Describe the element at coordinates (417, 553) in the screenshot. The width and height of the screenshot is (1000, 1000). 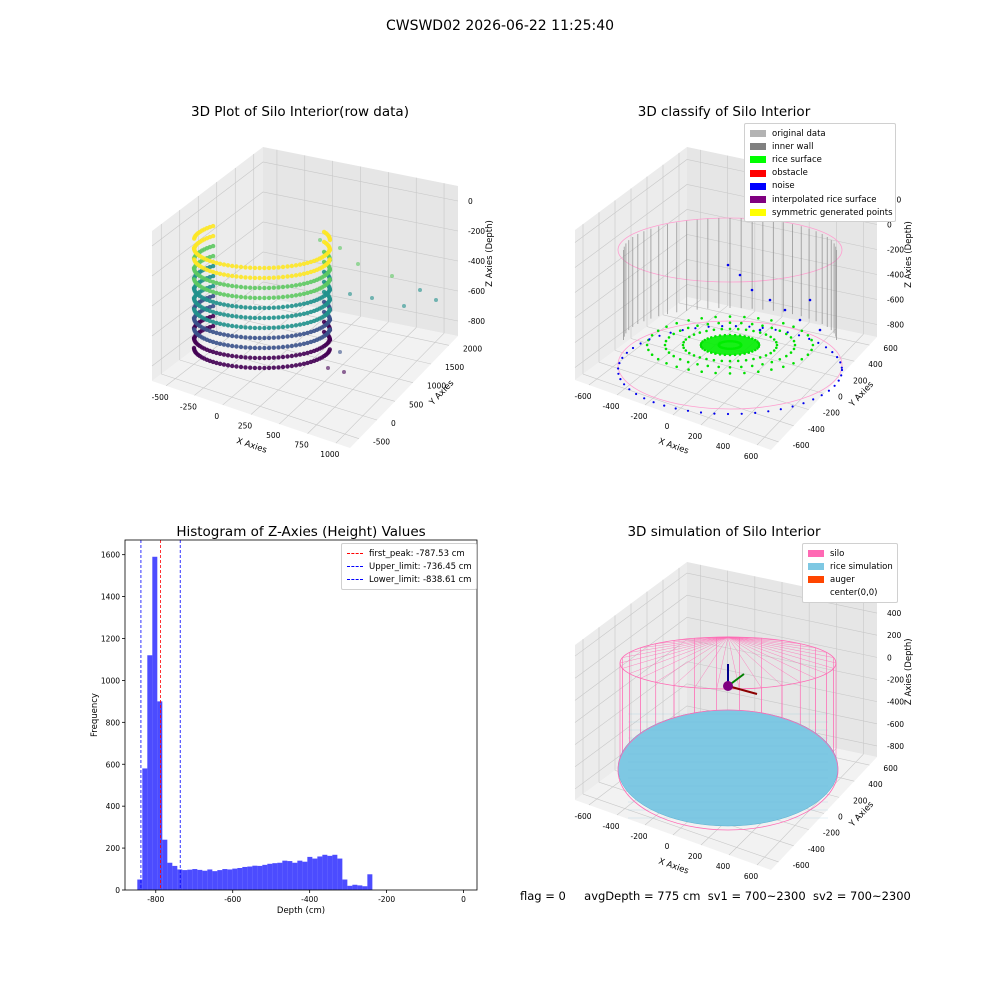
I see `legend-label: first_peak: -787.53 cm` at that location.